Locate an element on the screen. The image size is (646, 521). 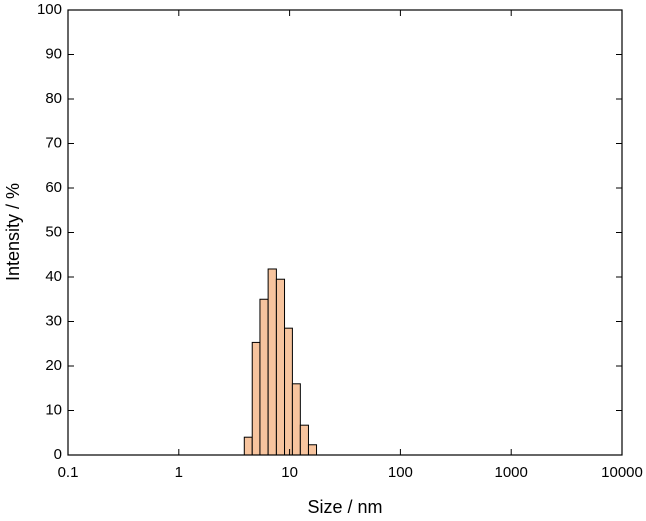
y-tick-label: 40 is located at coordinates (53, 276).